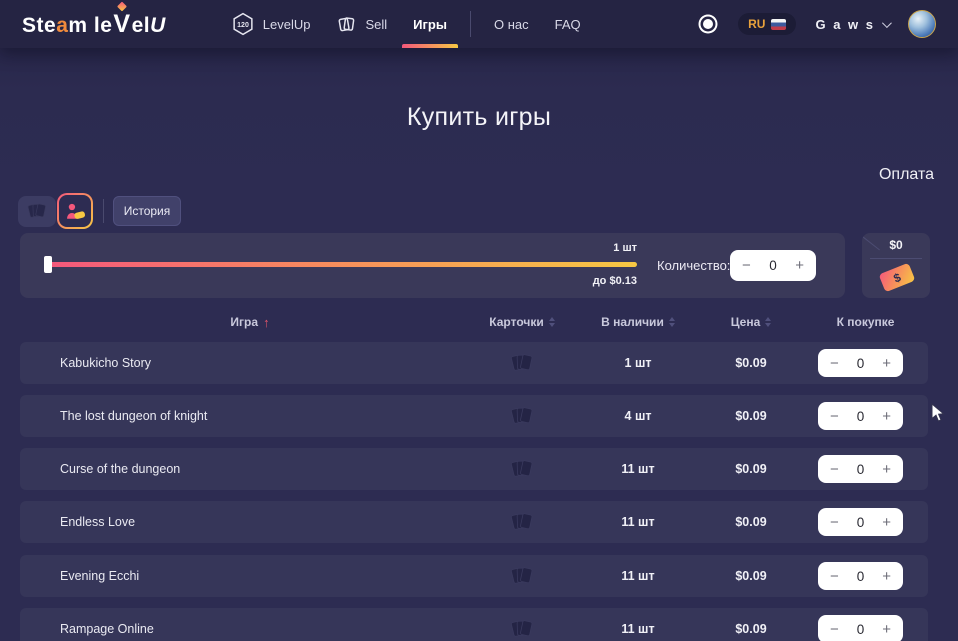 The width and height of the screenshot is (958, 641). What do you see at coordinates (938, 412) in the screenshot?
I see `mouse-cursor` at bounding box center [938, 412].